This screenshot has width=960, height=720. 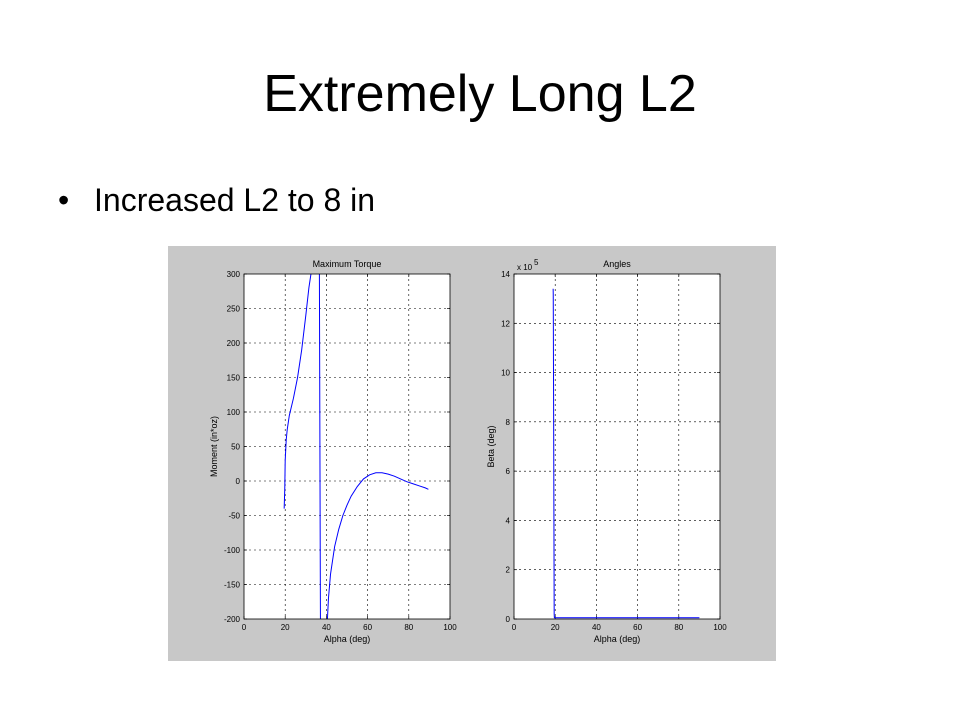 What do you see at coordinates (234, 378) in the screenshot?
I see `chart1-y-tick-label: 150` at bounding box center [234, 378].